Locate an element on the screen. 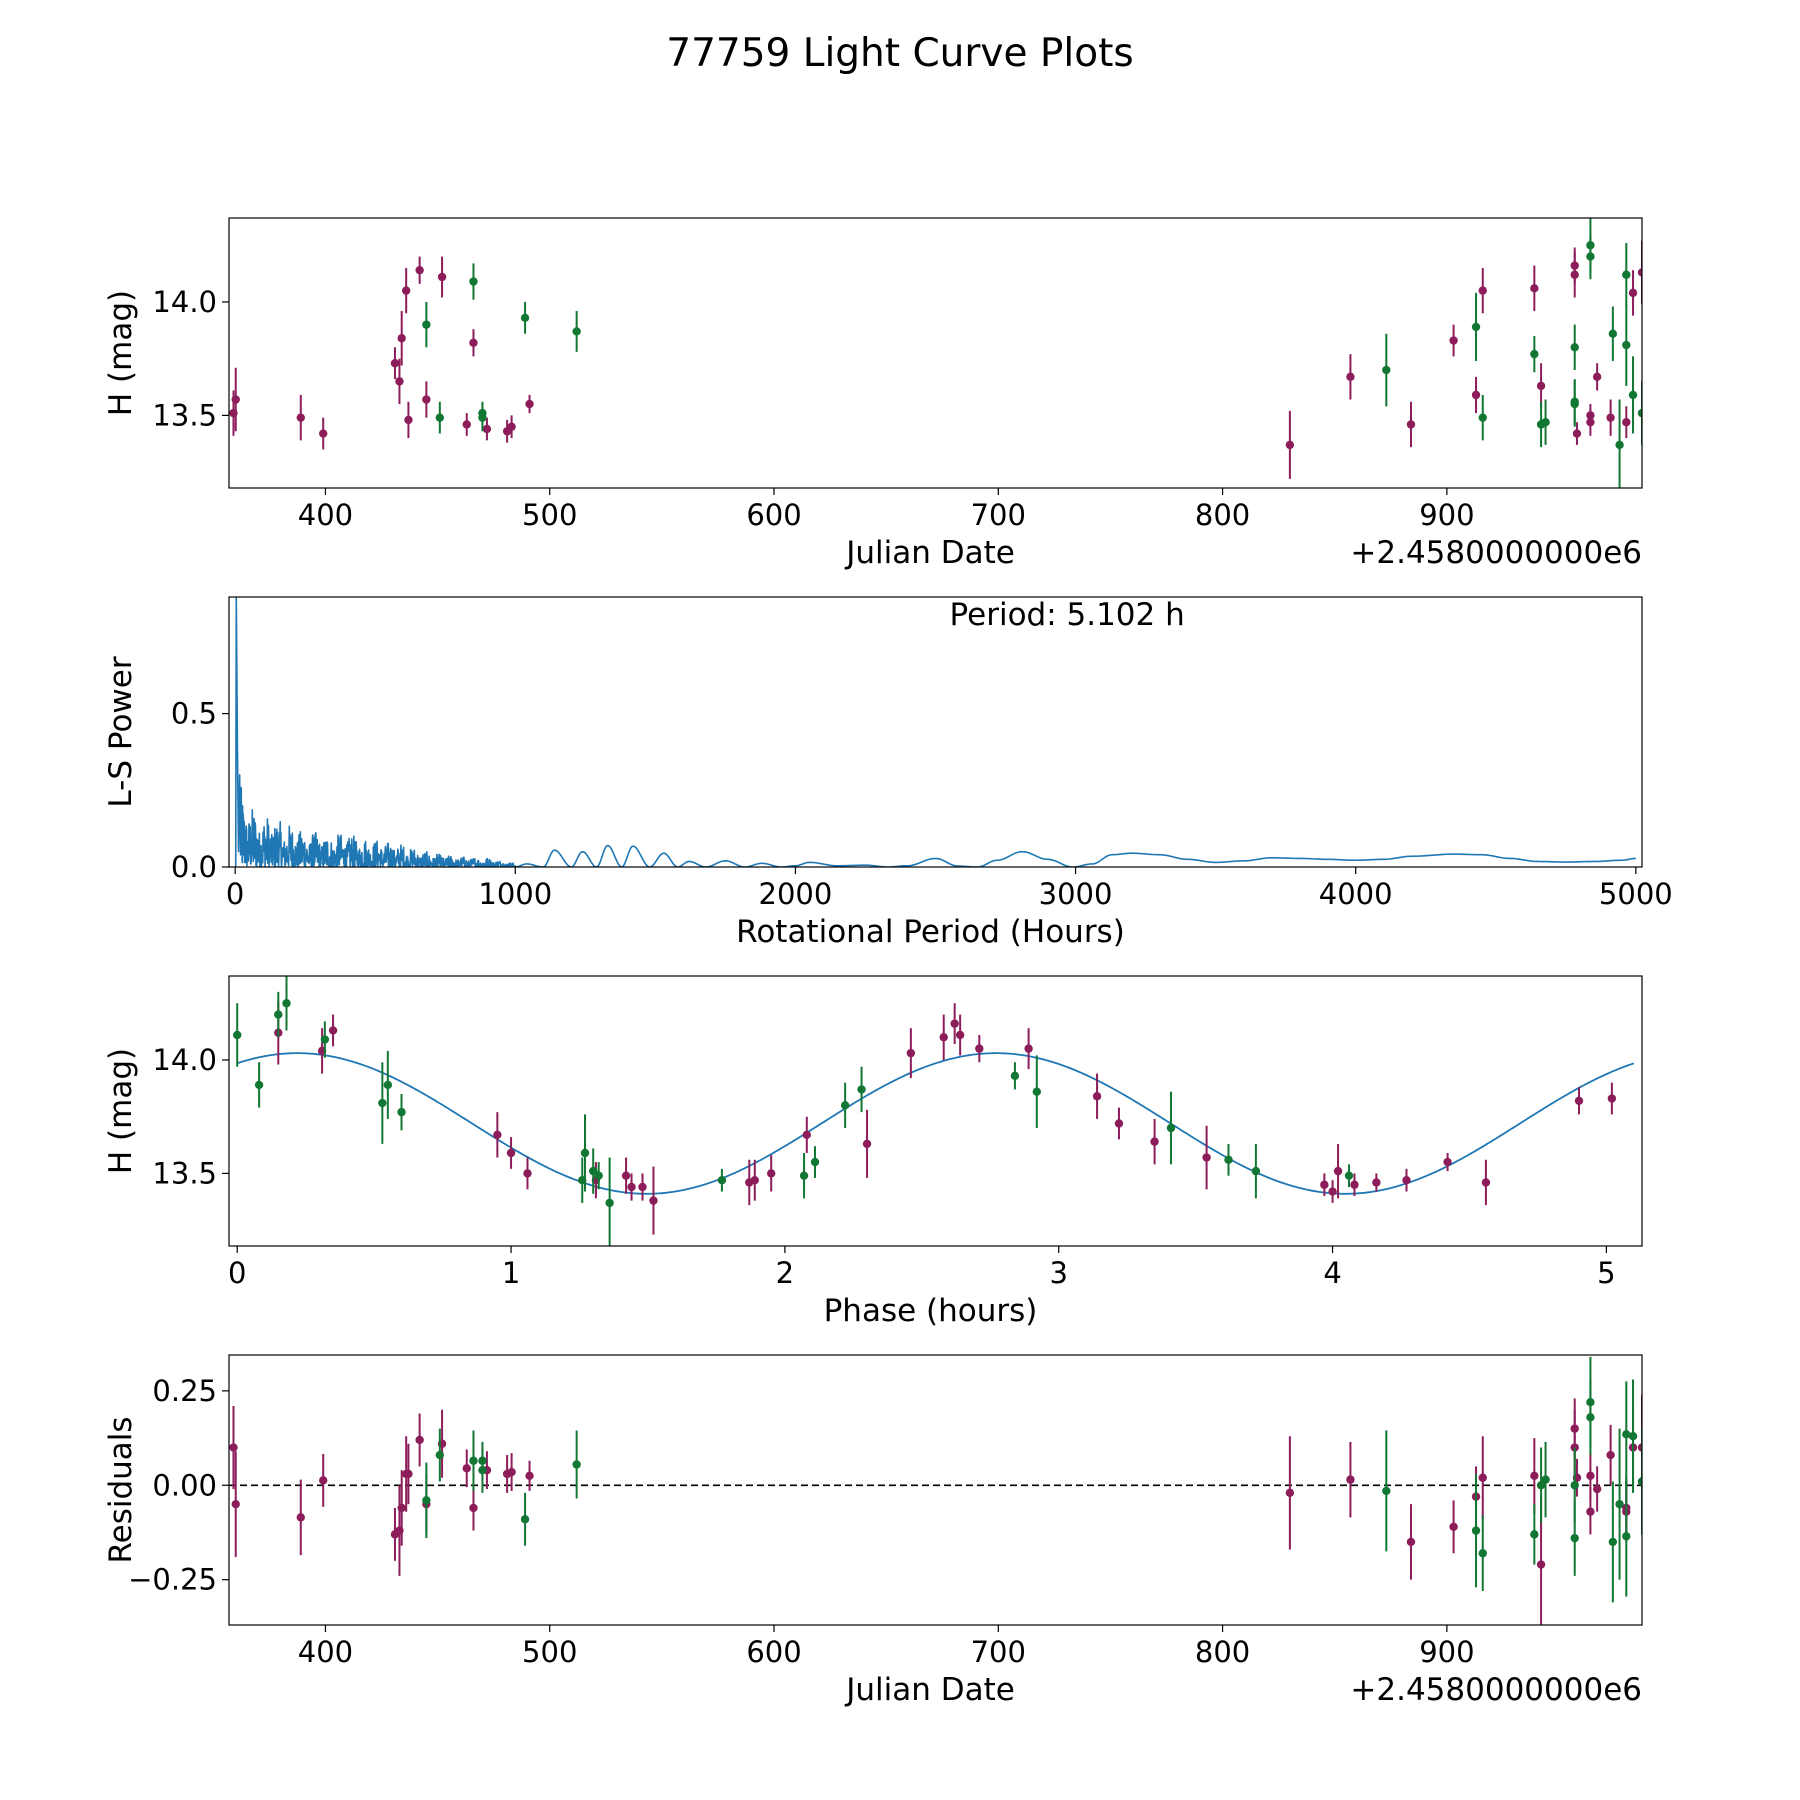  x-tick-label: 1 is located at coordinates (511, 1273).